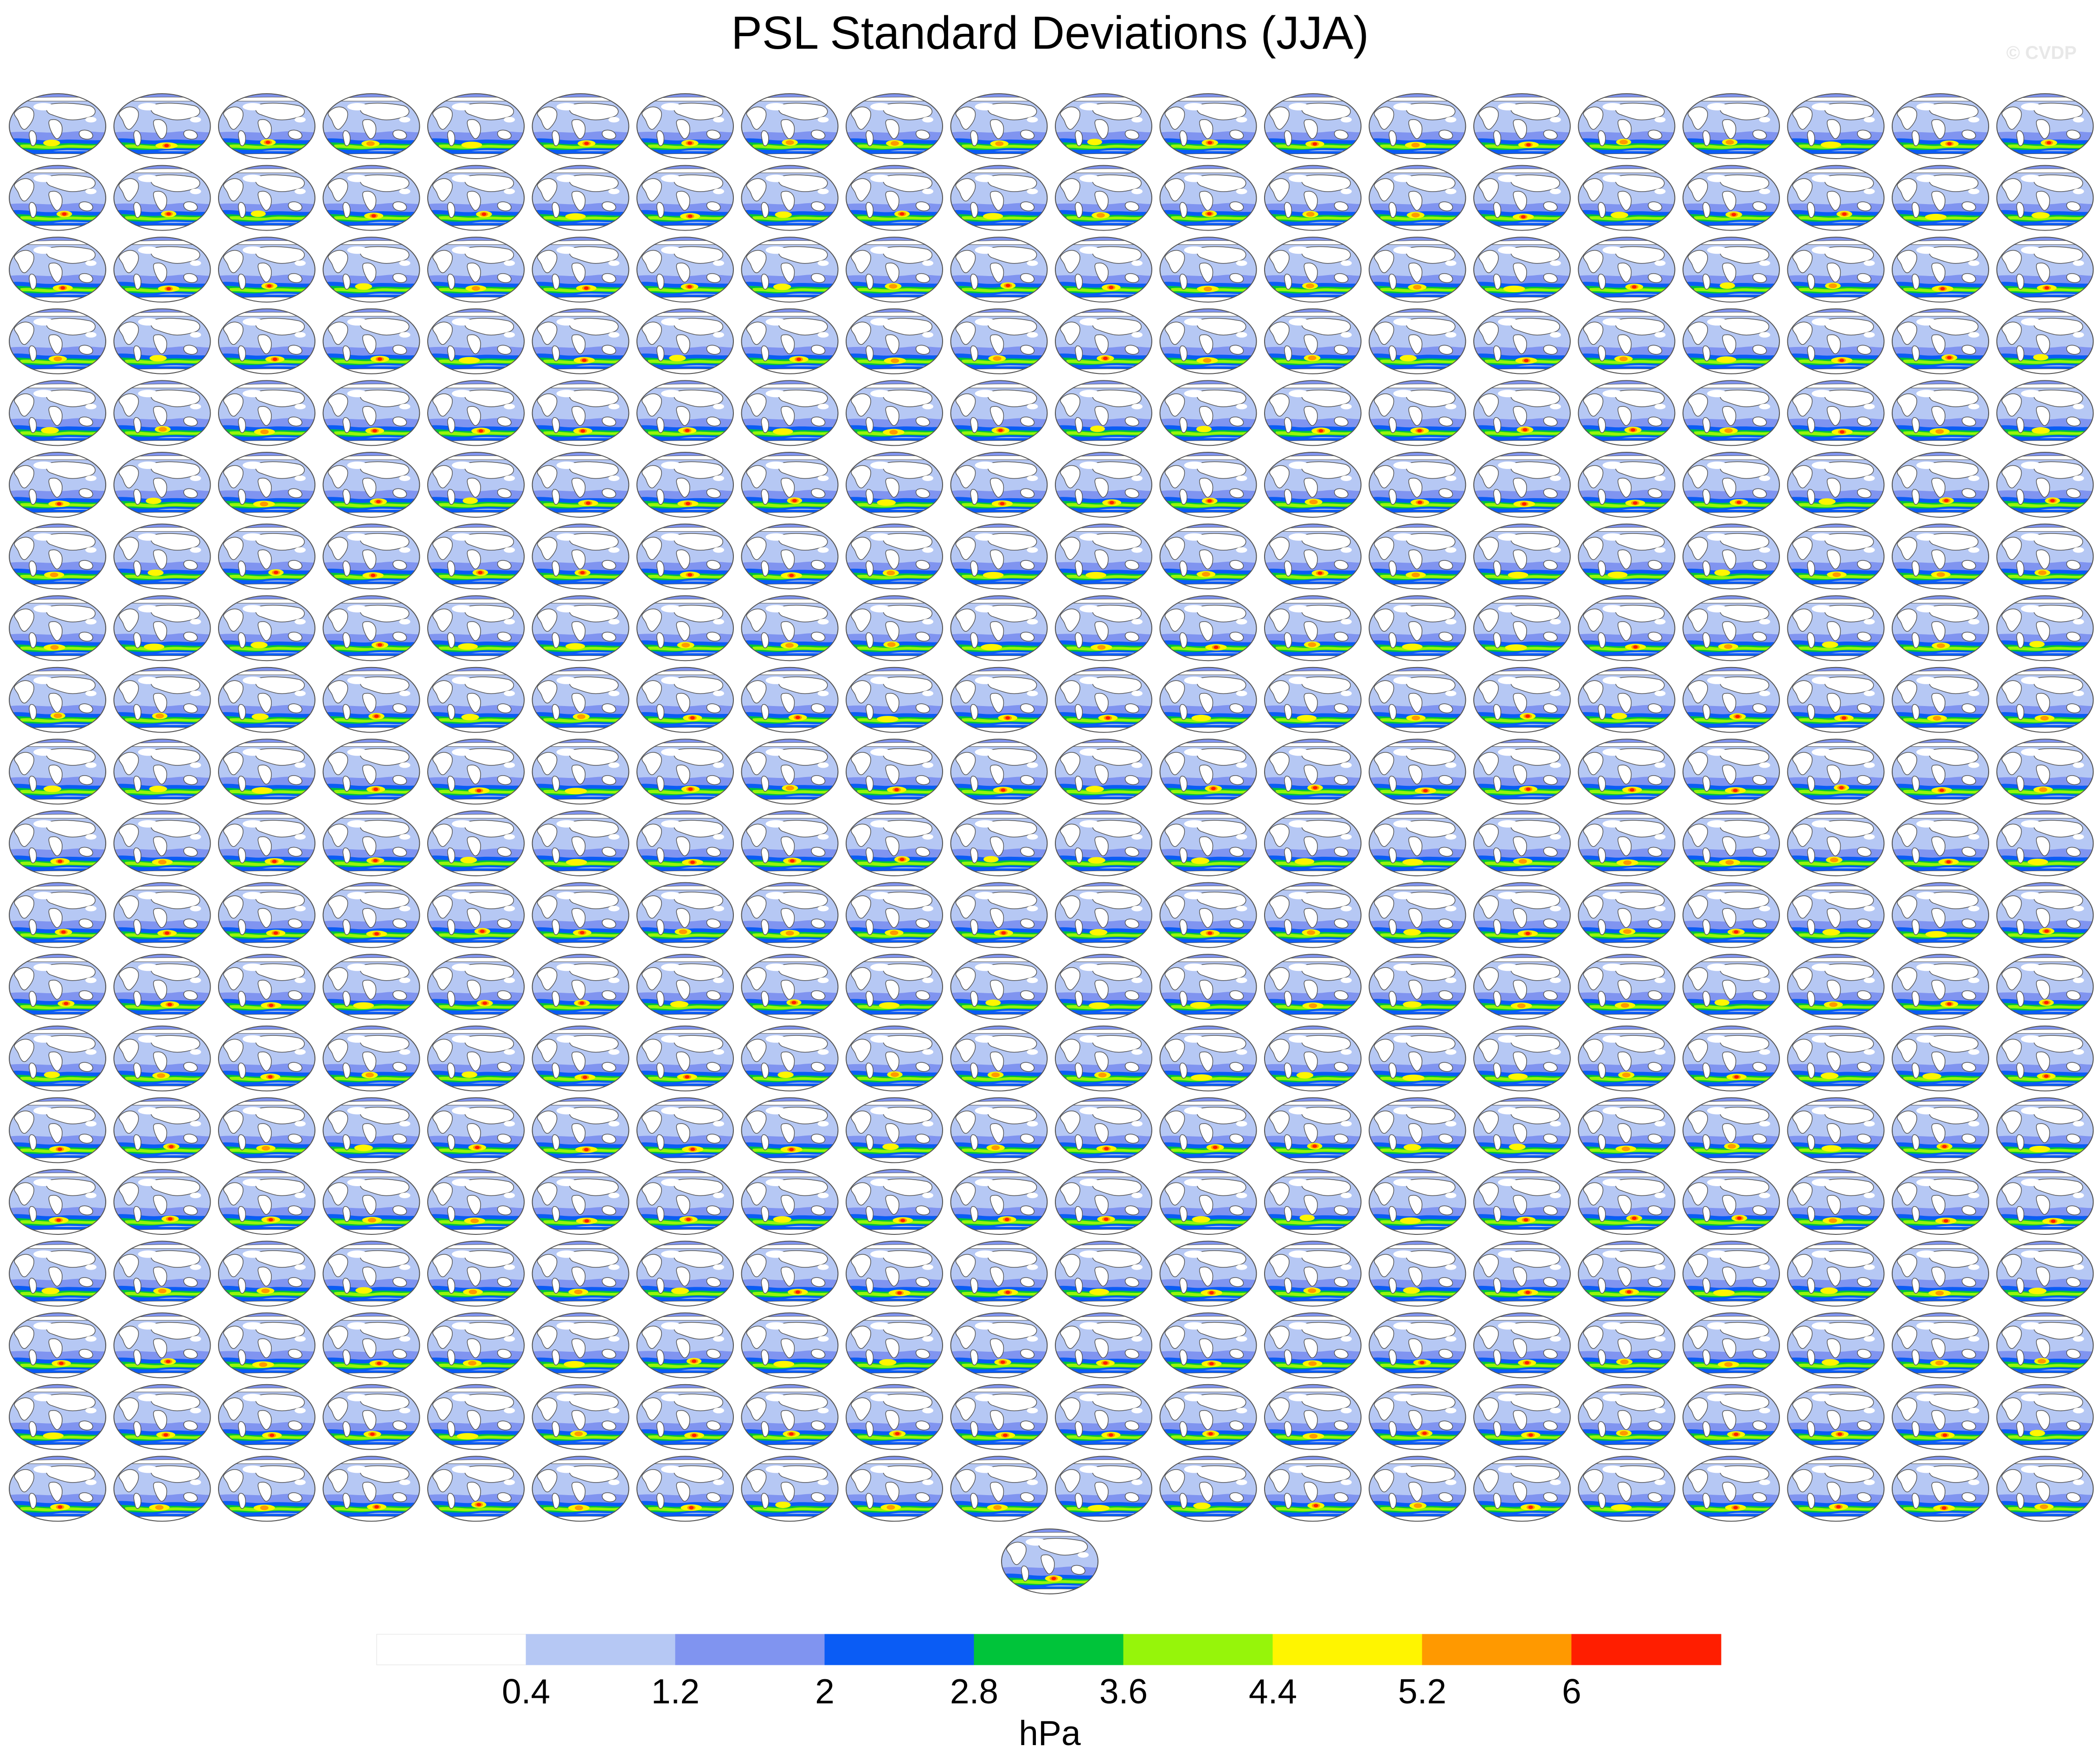 The height and width of the screenshot is (1753, 2100). Describe the element at coordinates (1571, 1691) in the screenshot. I see `colorbar-tick-label: 6` at that location.